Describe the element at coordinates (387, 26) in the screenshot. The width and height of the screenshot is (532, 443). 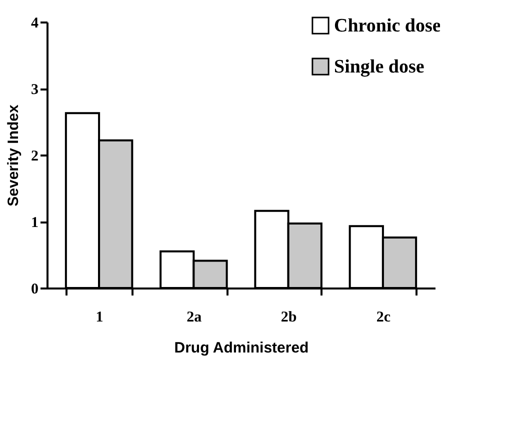
I see `legend-label: Chronic dose` at that location.